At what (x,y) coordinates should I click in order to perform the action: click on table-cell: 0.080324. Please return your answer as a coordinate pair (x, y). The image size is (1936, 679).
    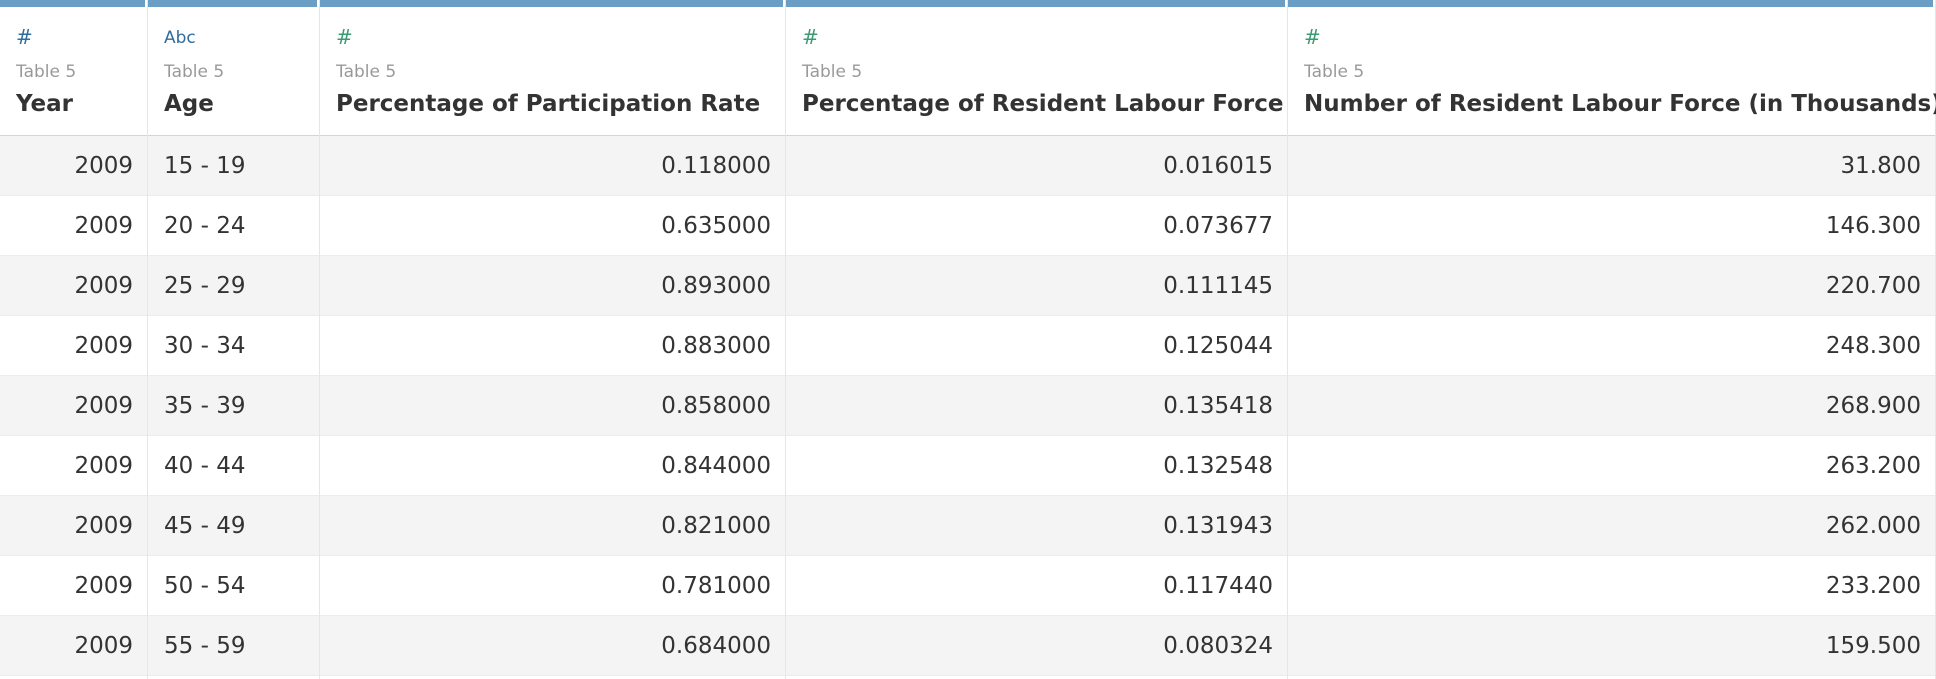
    Looking at the image, I should click on (1036, 646).